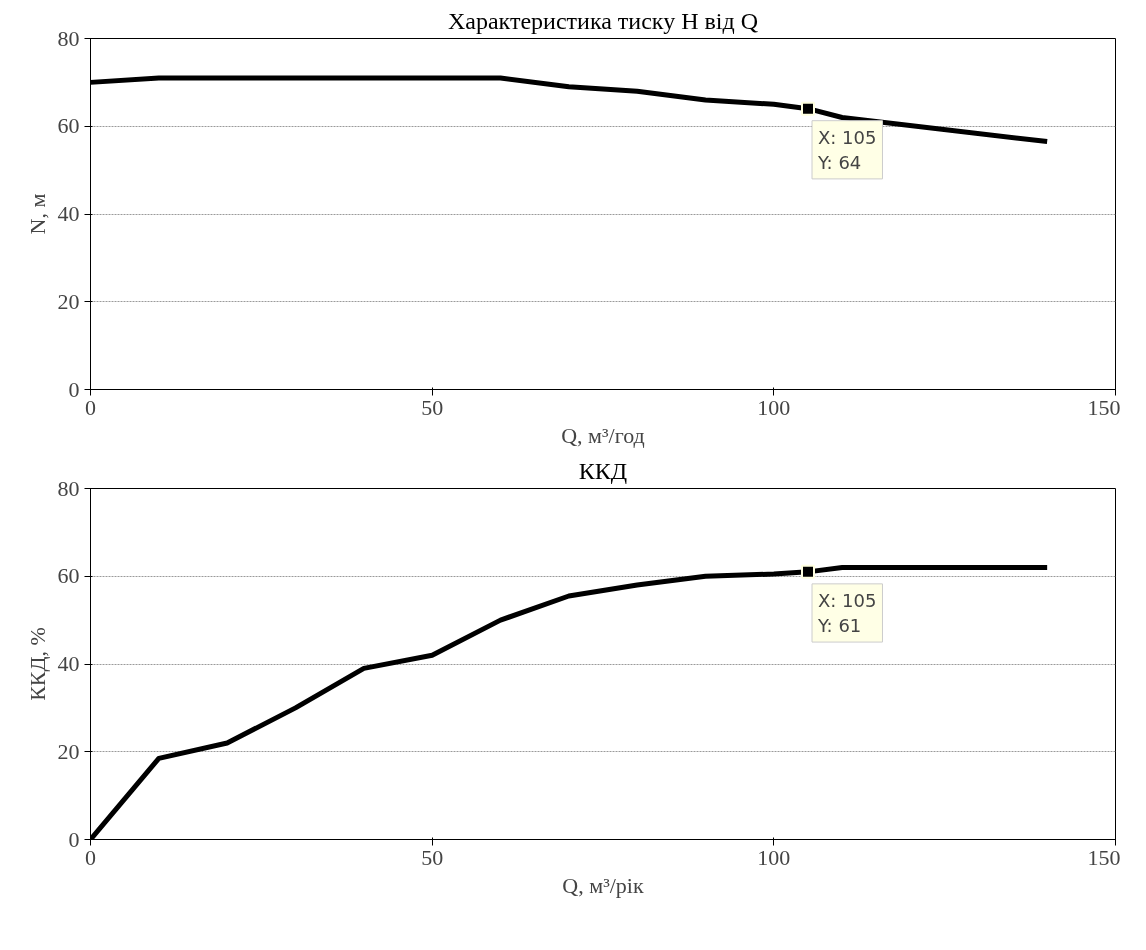 This screenshot has width=1146, height=950. Describe the element at coordinates (37, 664) in the screenshot. I see `y-axis-title: ККД, %` at that location.